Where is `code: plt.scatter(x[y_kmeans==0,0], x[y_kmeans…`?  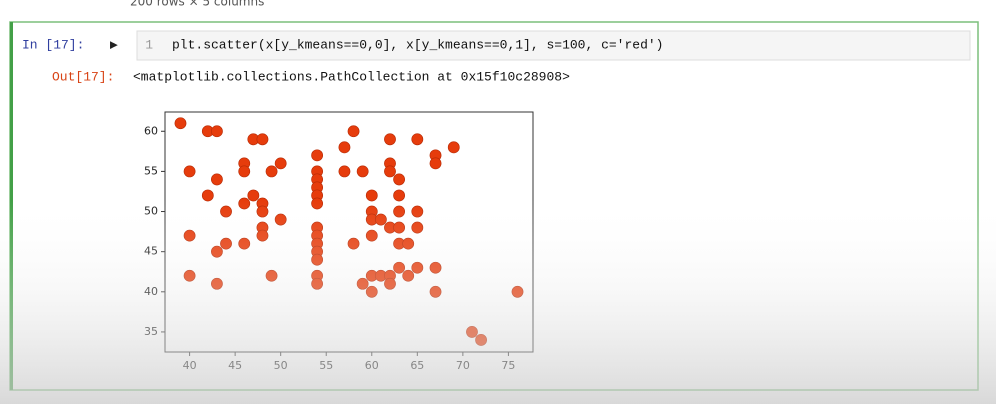 code: plt.scatter(x[y_kmeans==0,0], x[y_kmeans… is located at coordinates (417, 44).